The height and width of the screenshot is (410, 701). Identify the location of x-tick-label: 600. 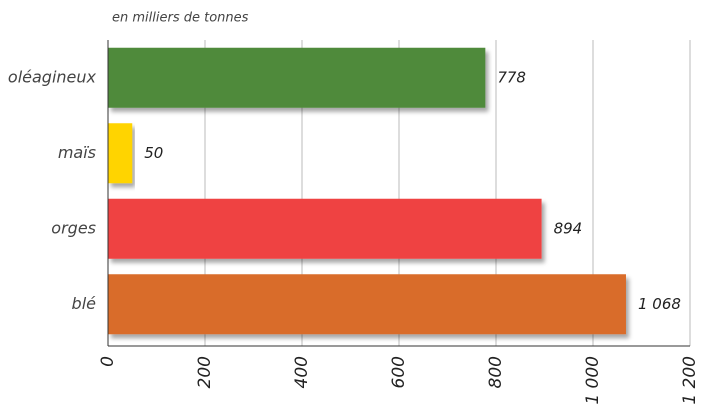
(399, 372).